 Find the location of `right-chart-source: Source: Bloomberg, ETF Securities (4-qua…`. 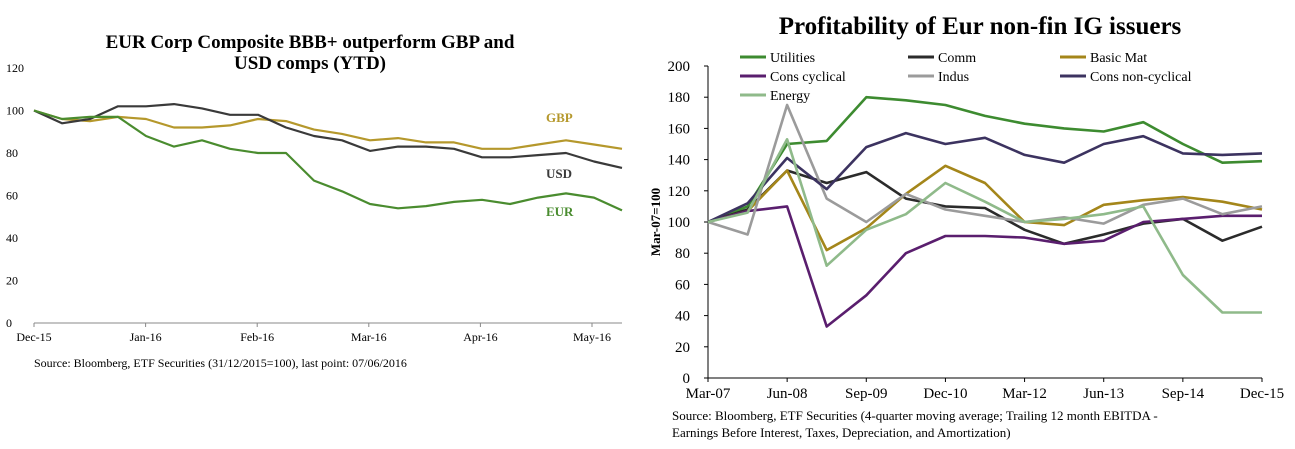

right-chart-source: Source: Bloomberg, ETF Securities (4-qua… is located at coordinates (982, 424).